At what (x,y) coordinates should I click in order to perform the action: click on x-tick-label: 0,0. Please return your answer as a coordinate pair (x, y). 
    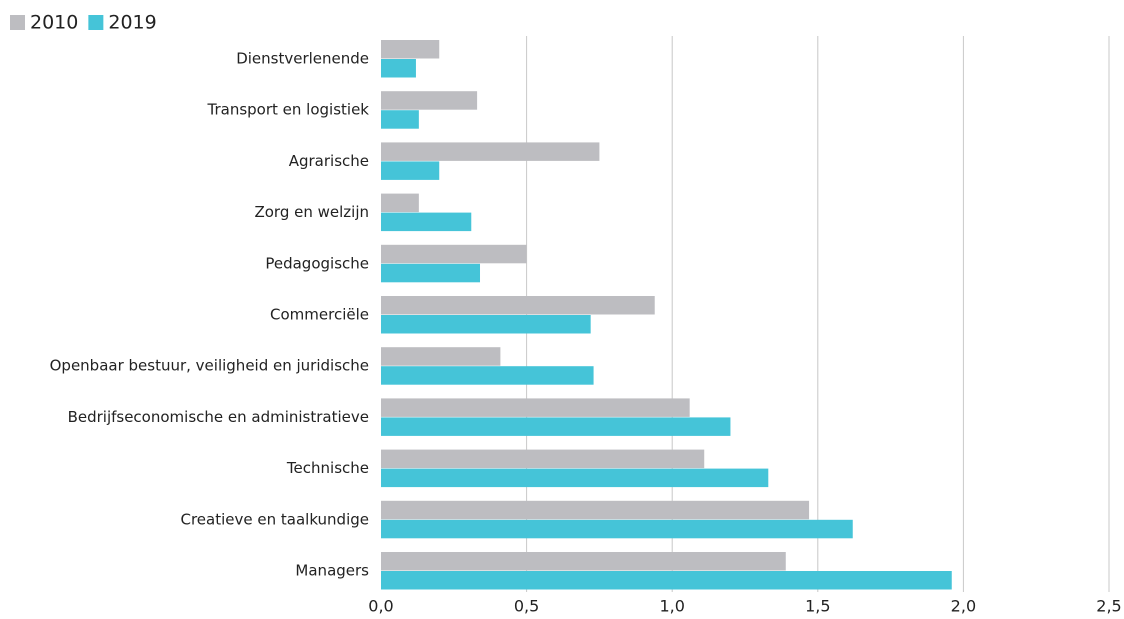
    Looking at the image, I should click on (380, 606).